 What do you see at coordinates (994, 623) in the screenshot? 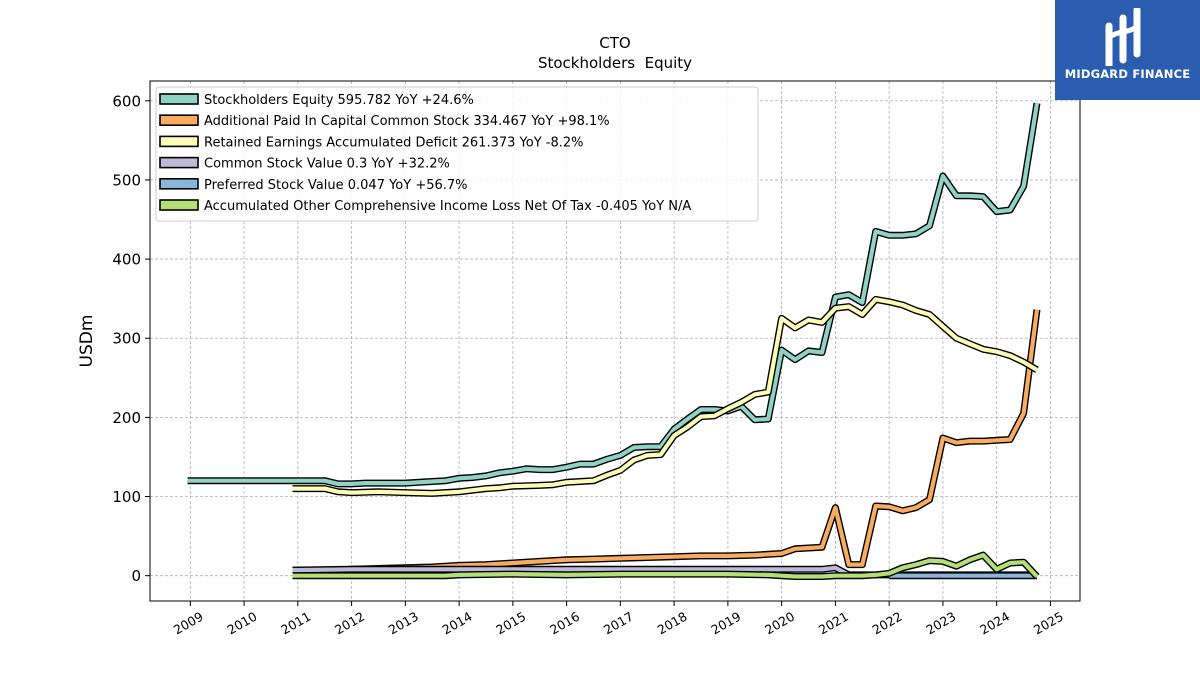
I see `x-tick-label: 2024` at bounding box center [994, 623].